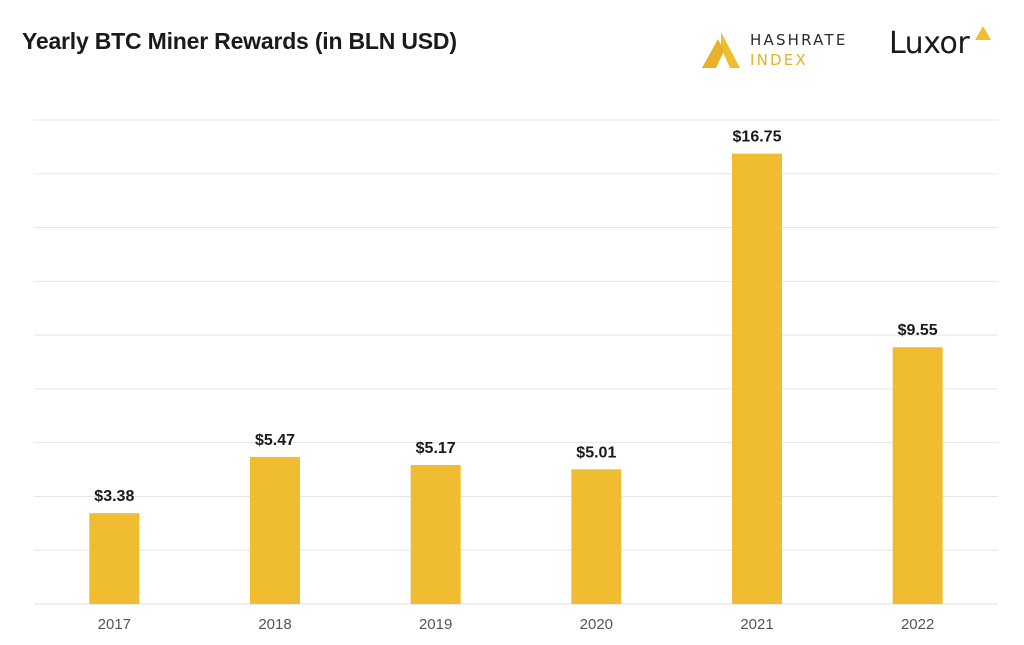  I want to click on hashrate-wordmark: HASHRATE, so click(799, 40).